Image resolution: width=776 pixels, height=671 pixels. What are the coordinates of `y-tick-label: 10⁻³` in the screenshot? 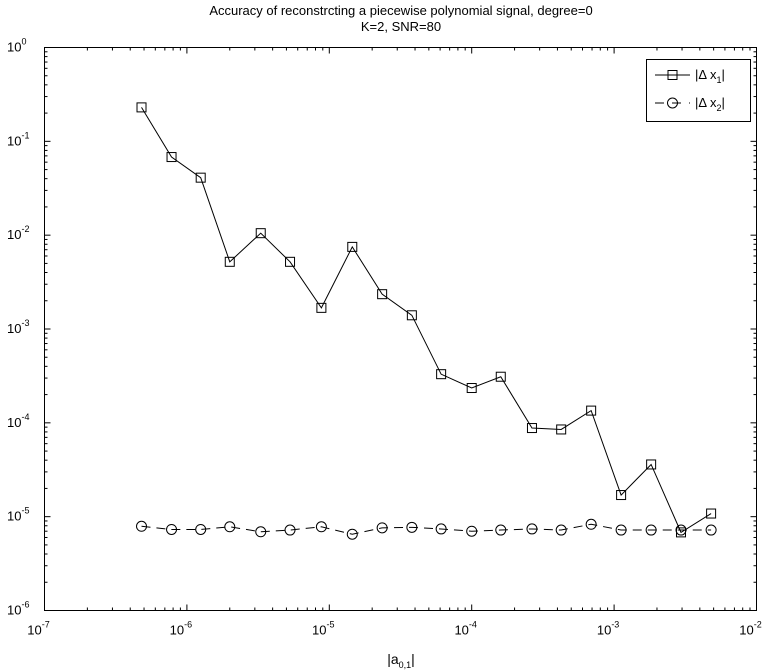 It's located at (18, 327).